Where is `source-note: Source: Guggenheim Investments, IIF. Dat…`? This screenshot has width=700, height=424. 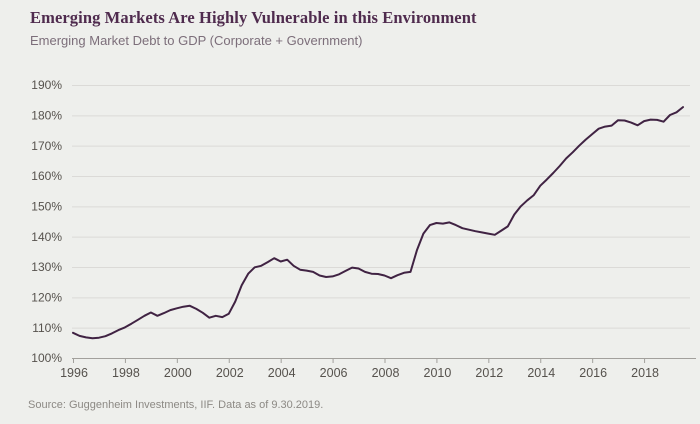 source-note: Source: Guggenheim Investments, IIF. Dat… is located at coordinates (176, 405).